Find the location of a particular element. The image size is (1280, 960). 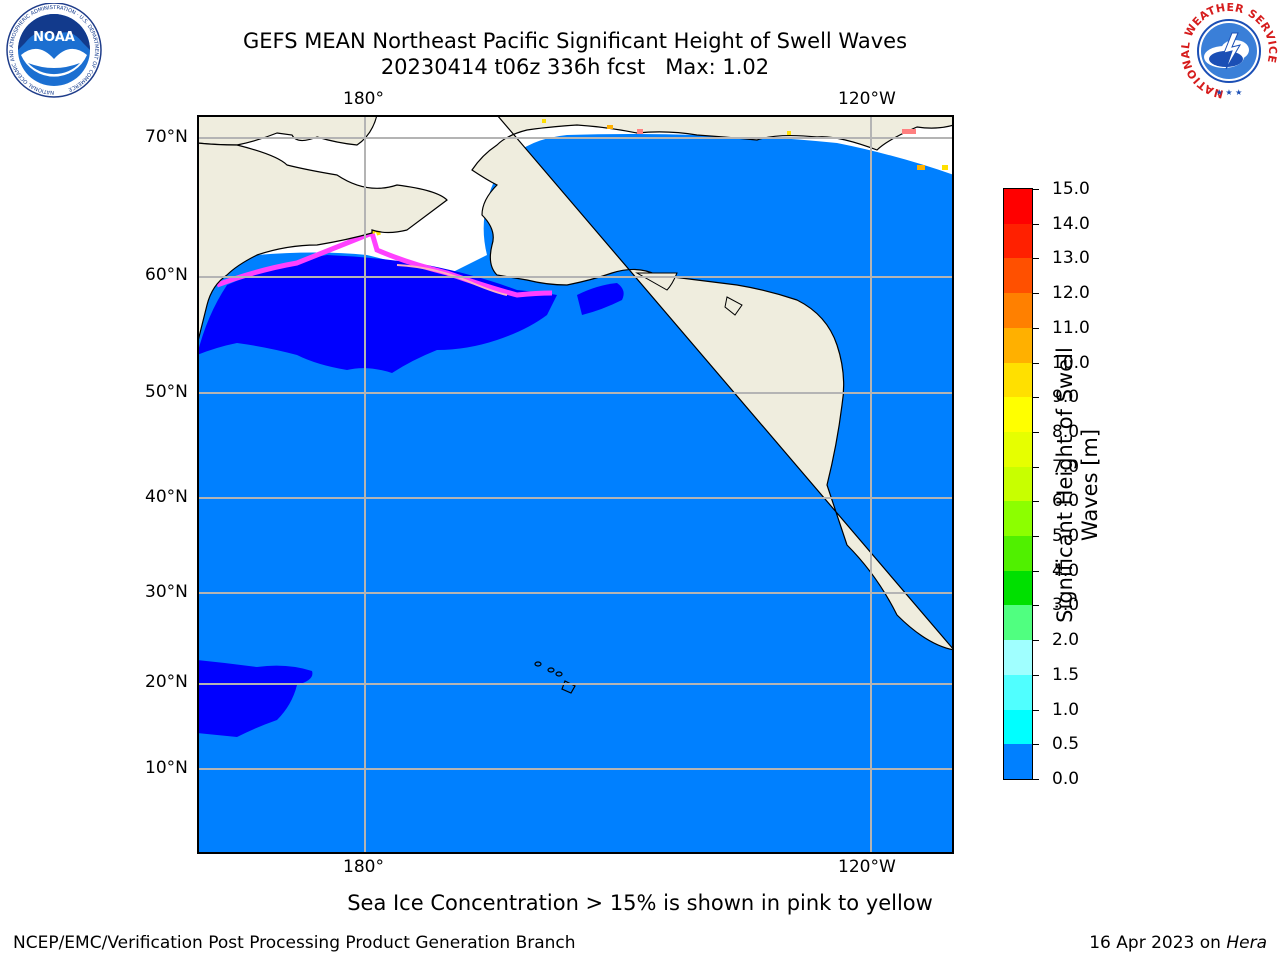

chart-subtitle-run: 20230414 t06z 336h fcst Max: 1.02 is located at coordinates (575, 67).